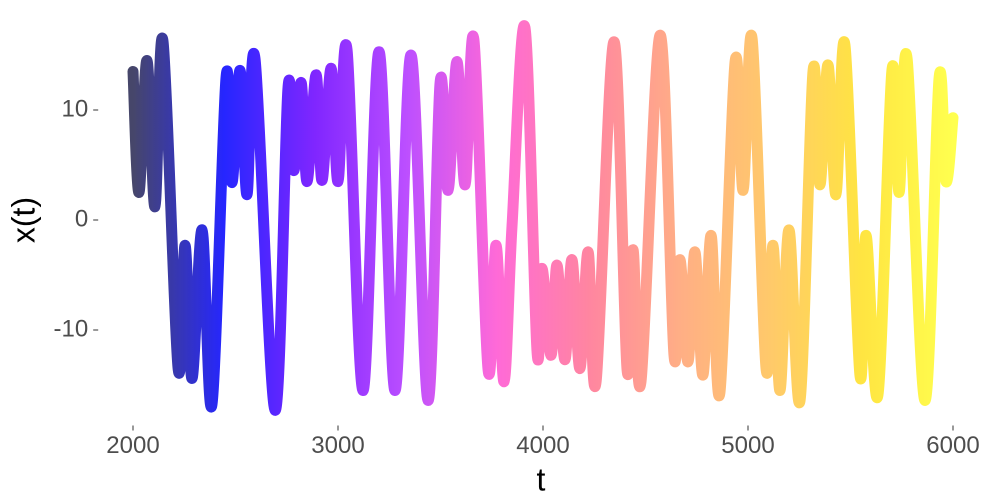 The image size is (1000, 500). I want to click on y-axis-title: x(t), so click(23, 220).